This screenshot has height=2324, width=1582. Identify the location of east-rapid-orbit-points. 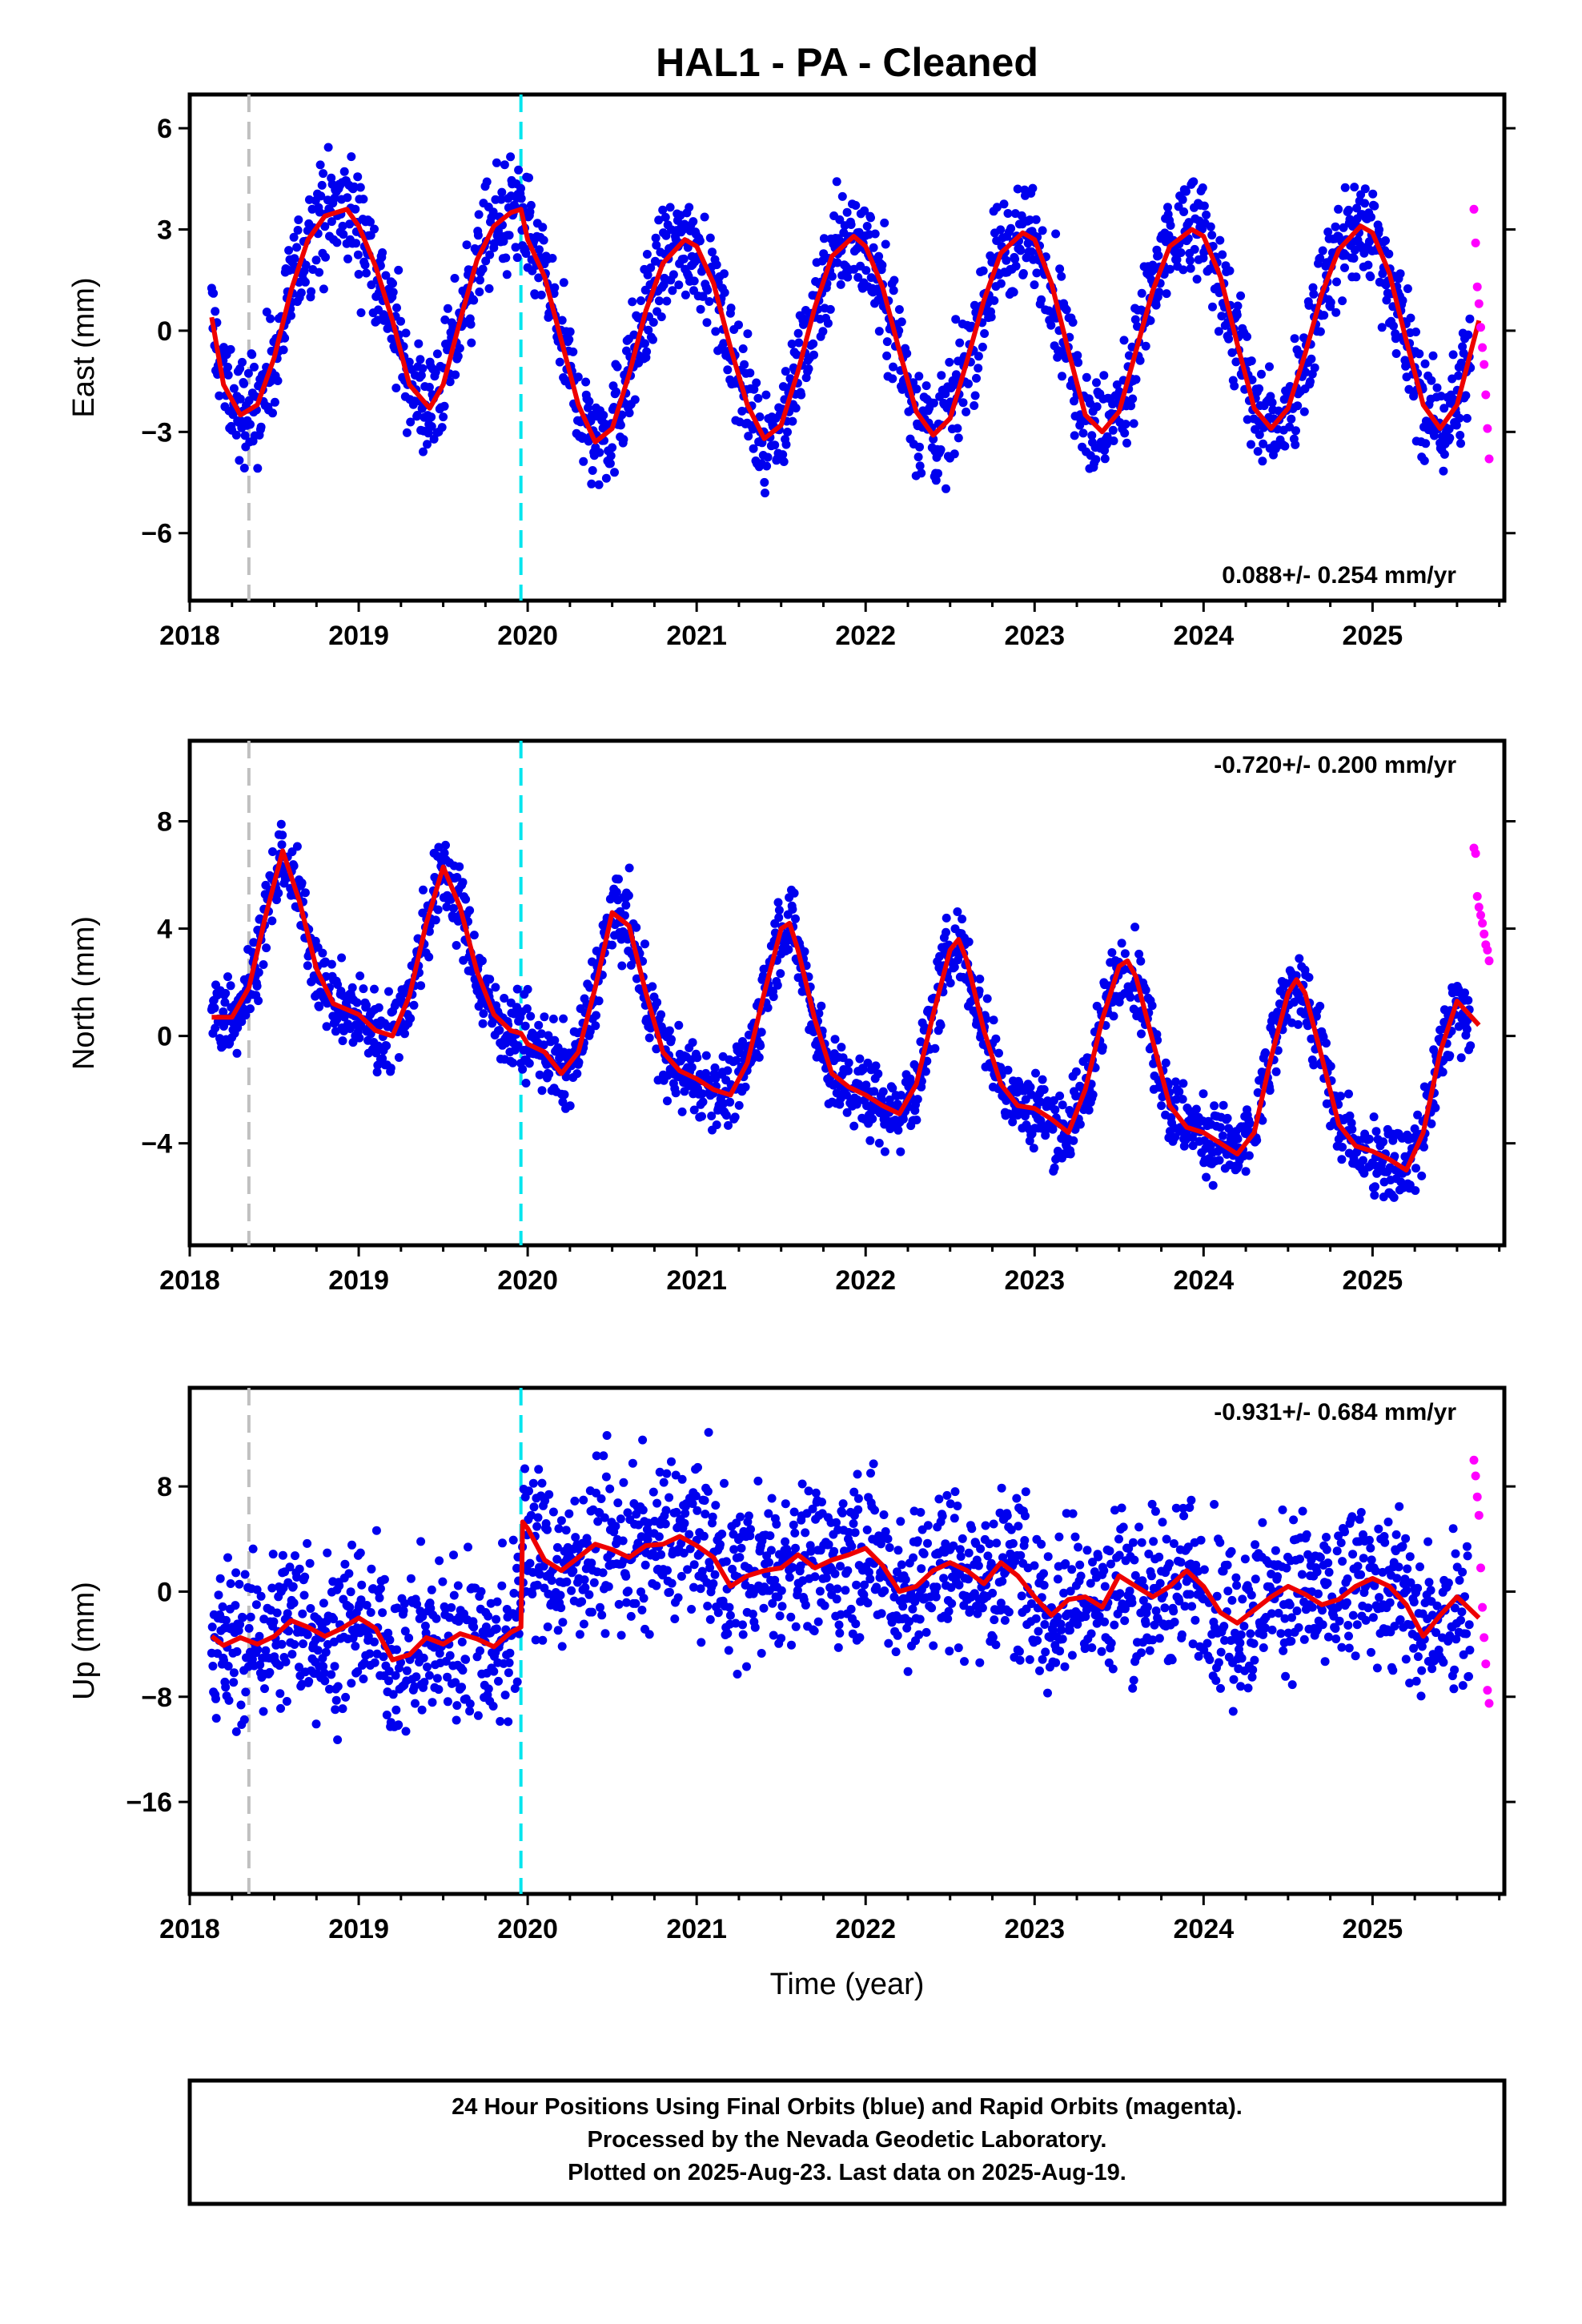
(1481, 334).